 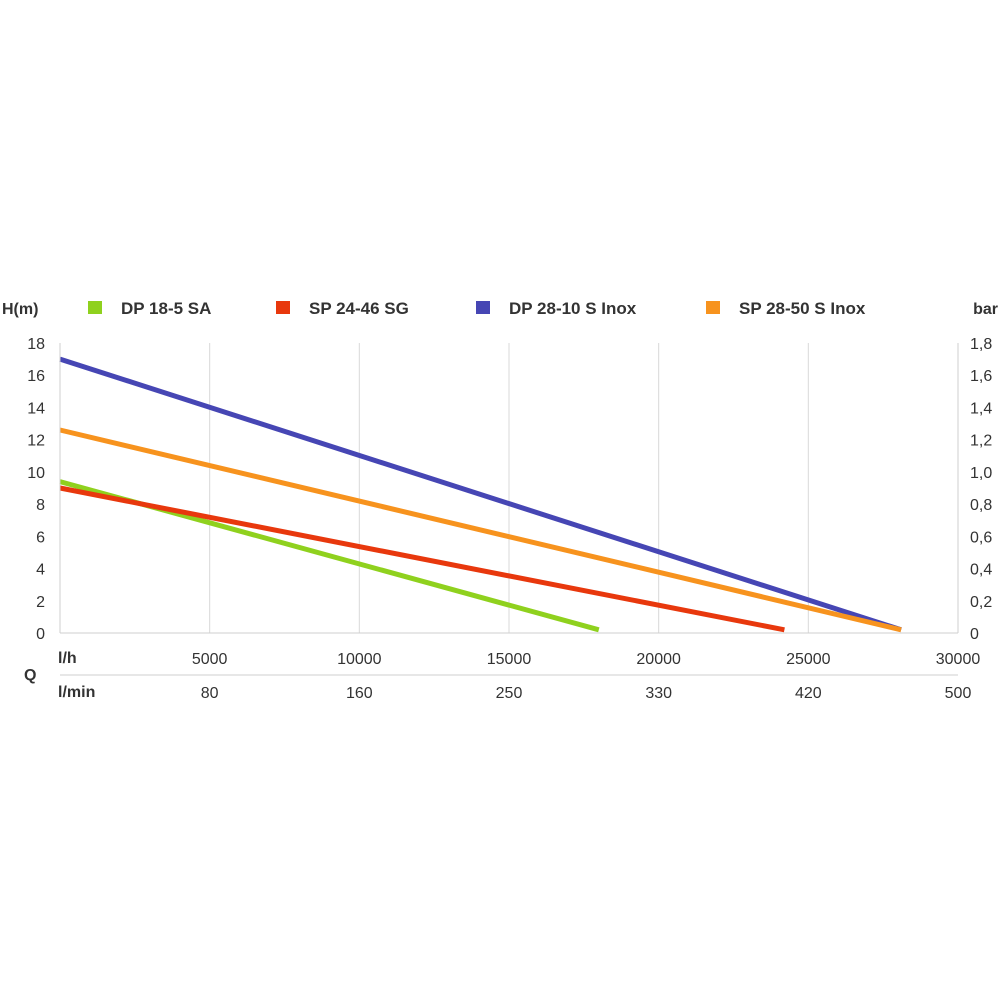 I want to click on x-tick-label-lh: 25000, so click(x=808, y=659).